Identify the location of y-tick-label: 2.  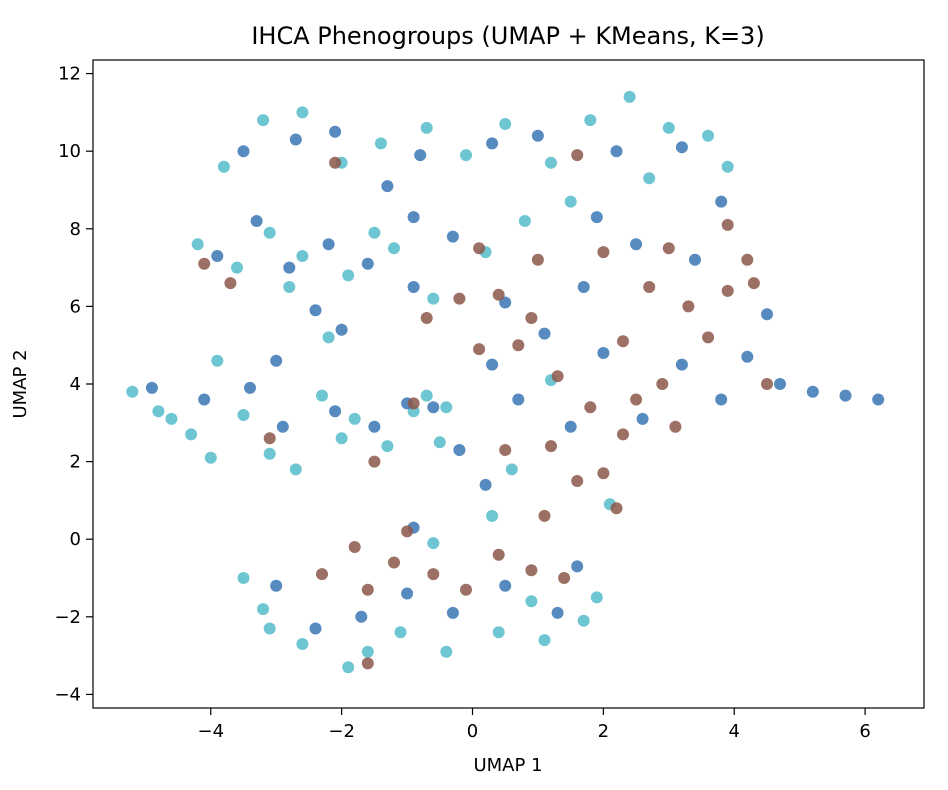
(75, 462).